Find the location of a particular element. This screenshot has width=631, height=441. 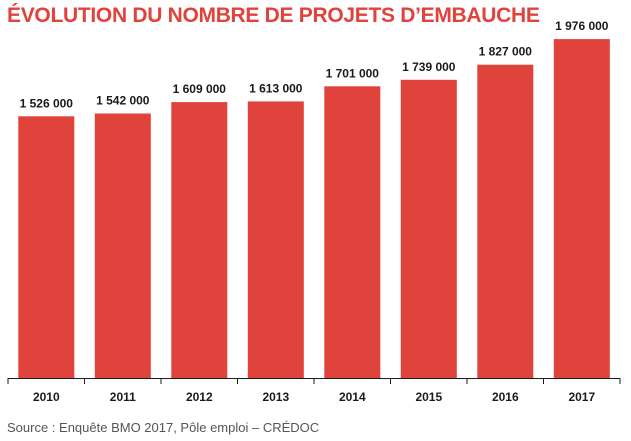

data-label-2016: 1 827 000 is located at coordinates (506, 52).